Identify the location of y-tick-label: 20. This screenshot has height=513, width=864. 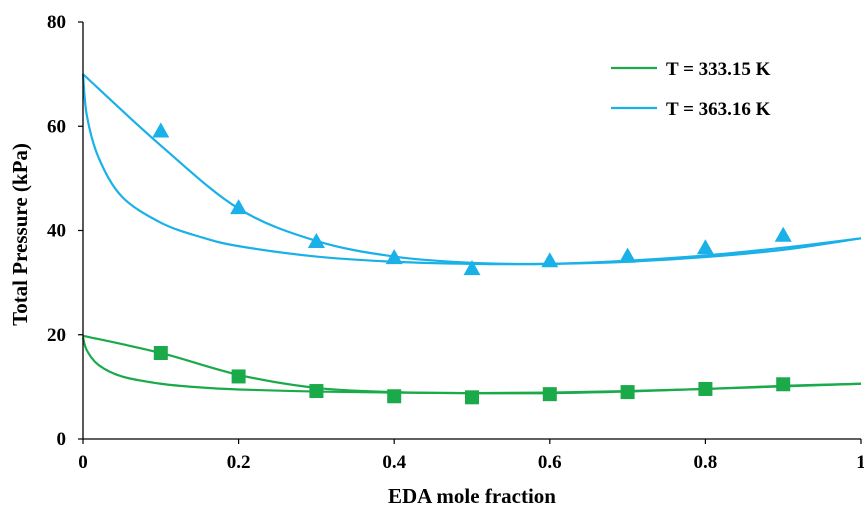
(56, 335).